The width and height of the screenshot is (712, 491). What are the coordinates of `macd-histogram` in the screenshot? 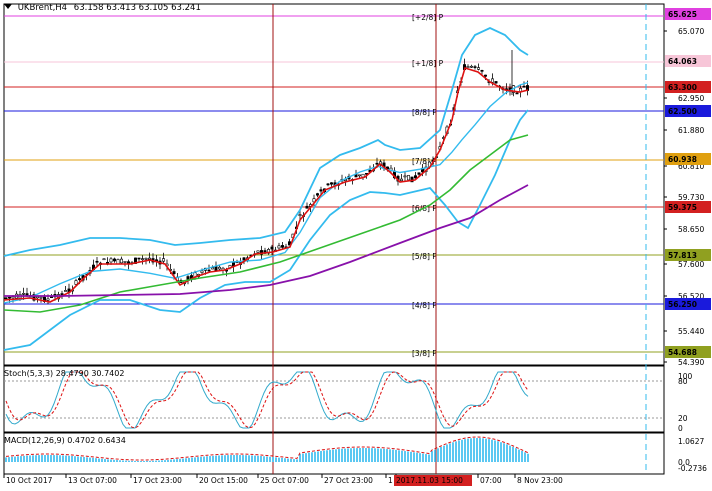 It's located at (267, 450).